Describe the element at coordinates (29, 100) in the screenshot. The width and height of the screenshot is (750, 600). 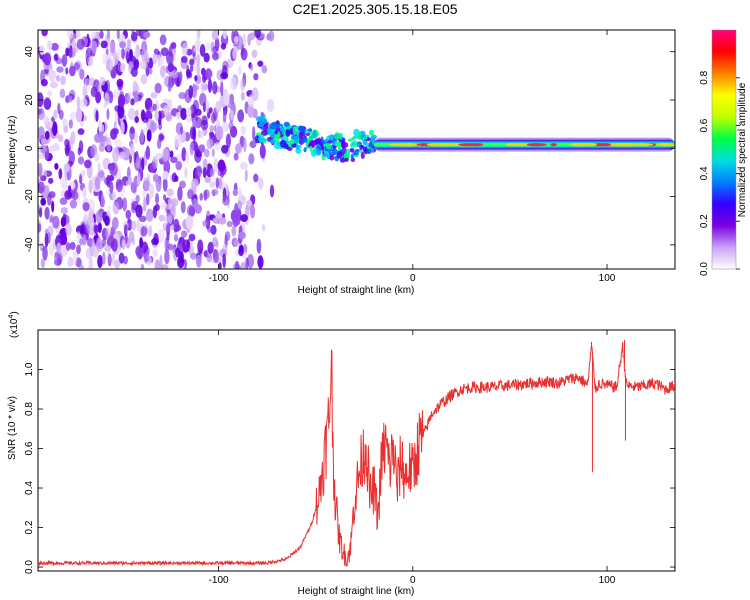
I see `spectrogram-y-tick-label: 20` at that location.